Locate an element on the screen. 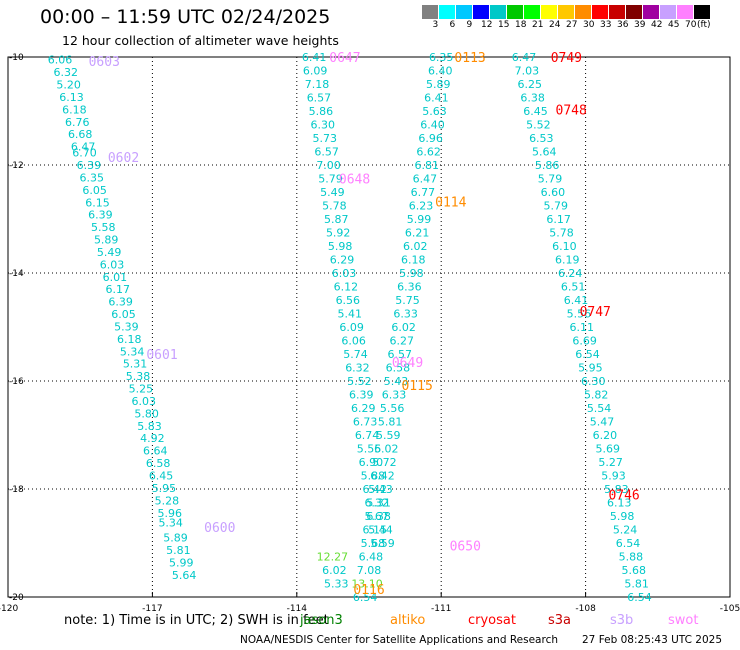 The image size is (740, 650). pass-time-label: 0600 is located at coordinates (219, 528).